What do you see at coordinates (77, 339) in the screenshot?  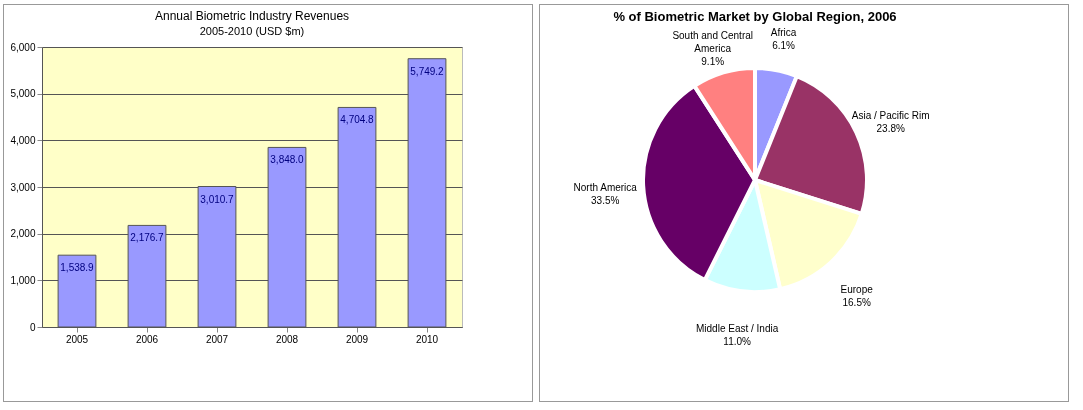 I see `x-tick-label: 2005` at bounding box center [77, 339].